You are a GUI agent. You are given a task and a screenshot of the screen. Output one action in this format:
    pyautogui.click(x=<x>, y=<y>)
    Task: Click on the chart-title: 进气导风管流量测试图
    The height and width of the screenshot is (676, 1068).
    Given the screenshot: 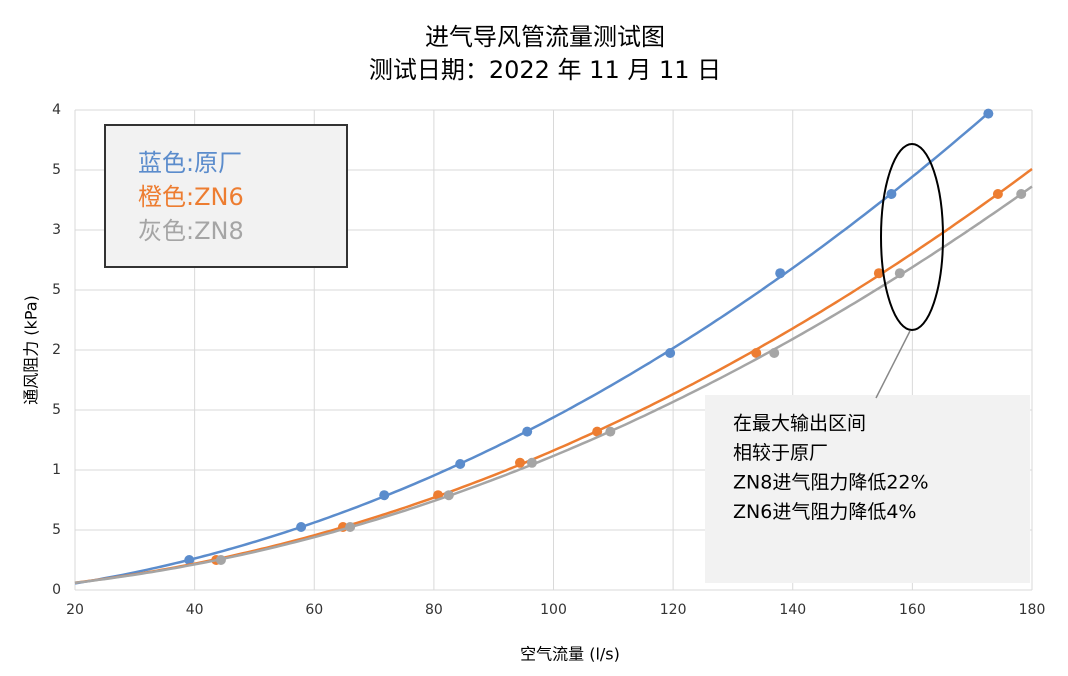 What is the action you would take?
    pyautogui.click(x=545, y=37)
    